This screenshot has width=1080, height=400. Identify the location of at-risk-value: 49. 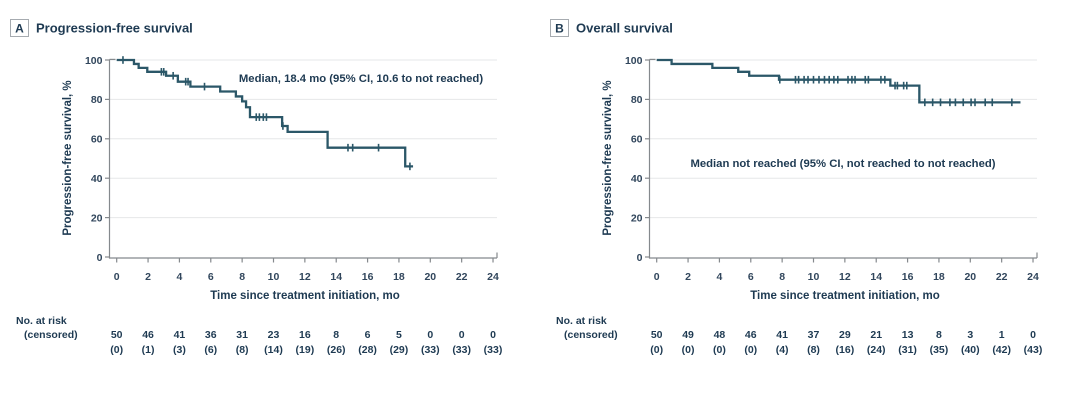
(688, 335).